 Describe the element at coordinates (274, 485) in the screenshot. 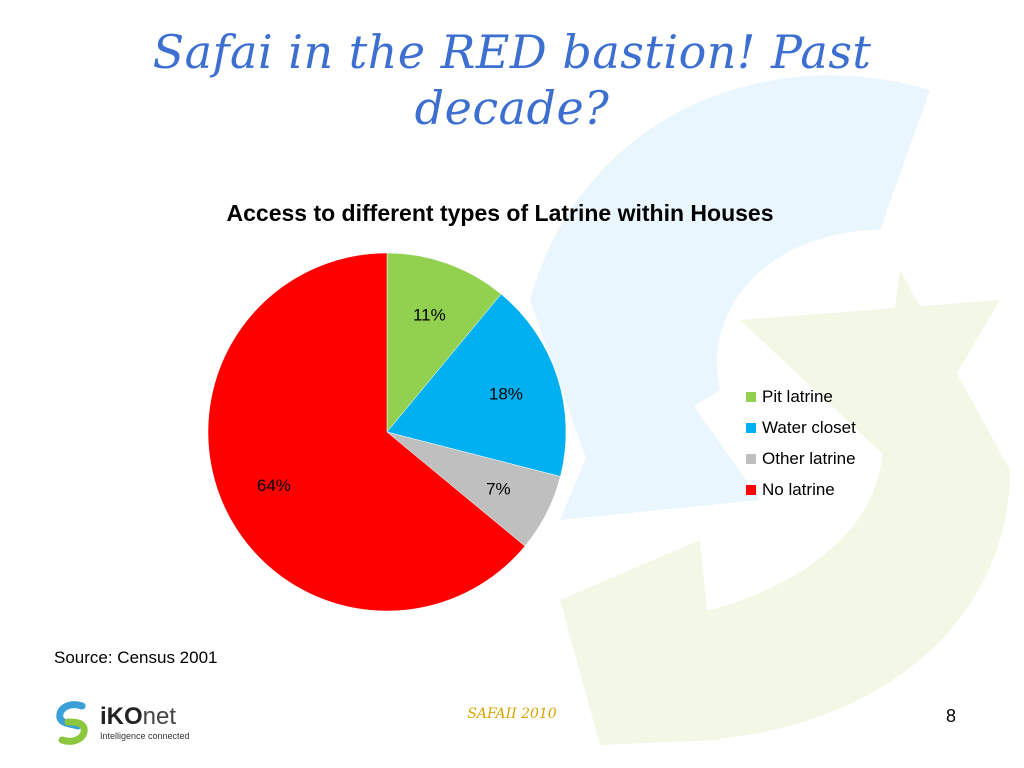

I see `pie-label-no-latrine: 64%` at that location.